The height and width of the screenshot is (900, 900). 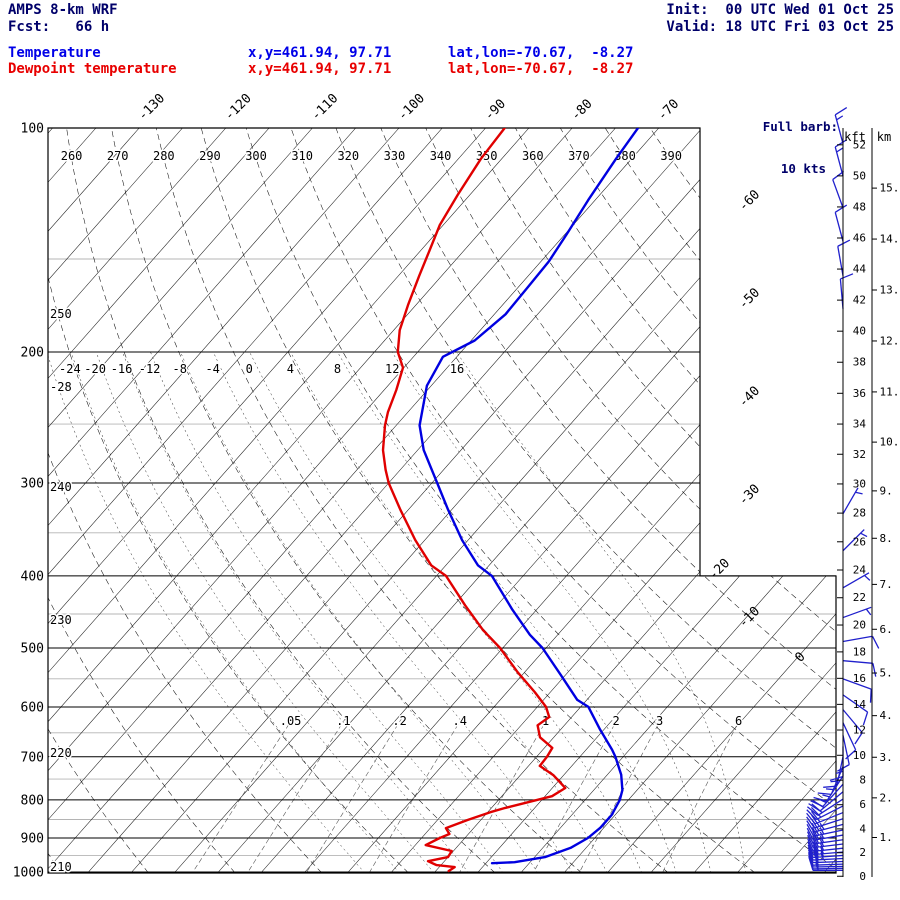 What do you see at coordinates (890, 239) in the screenshot?
I see `svg-text: 14.` at bounding box center [890, 239].